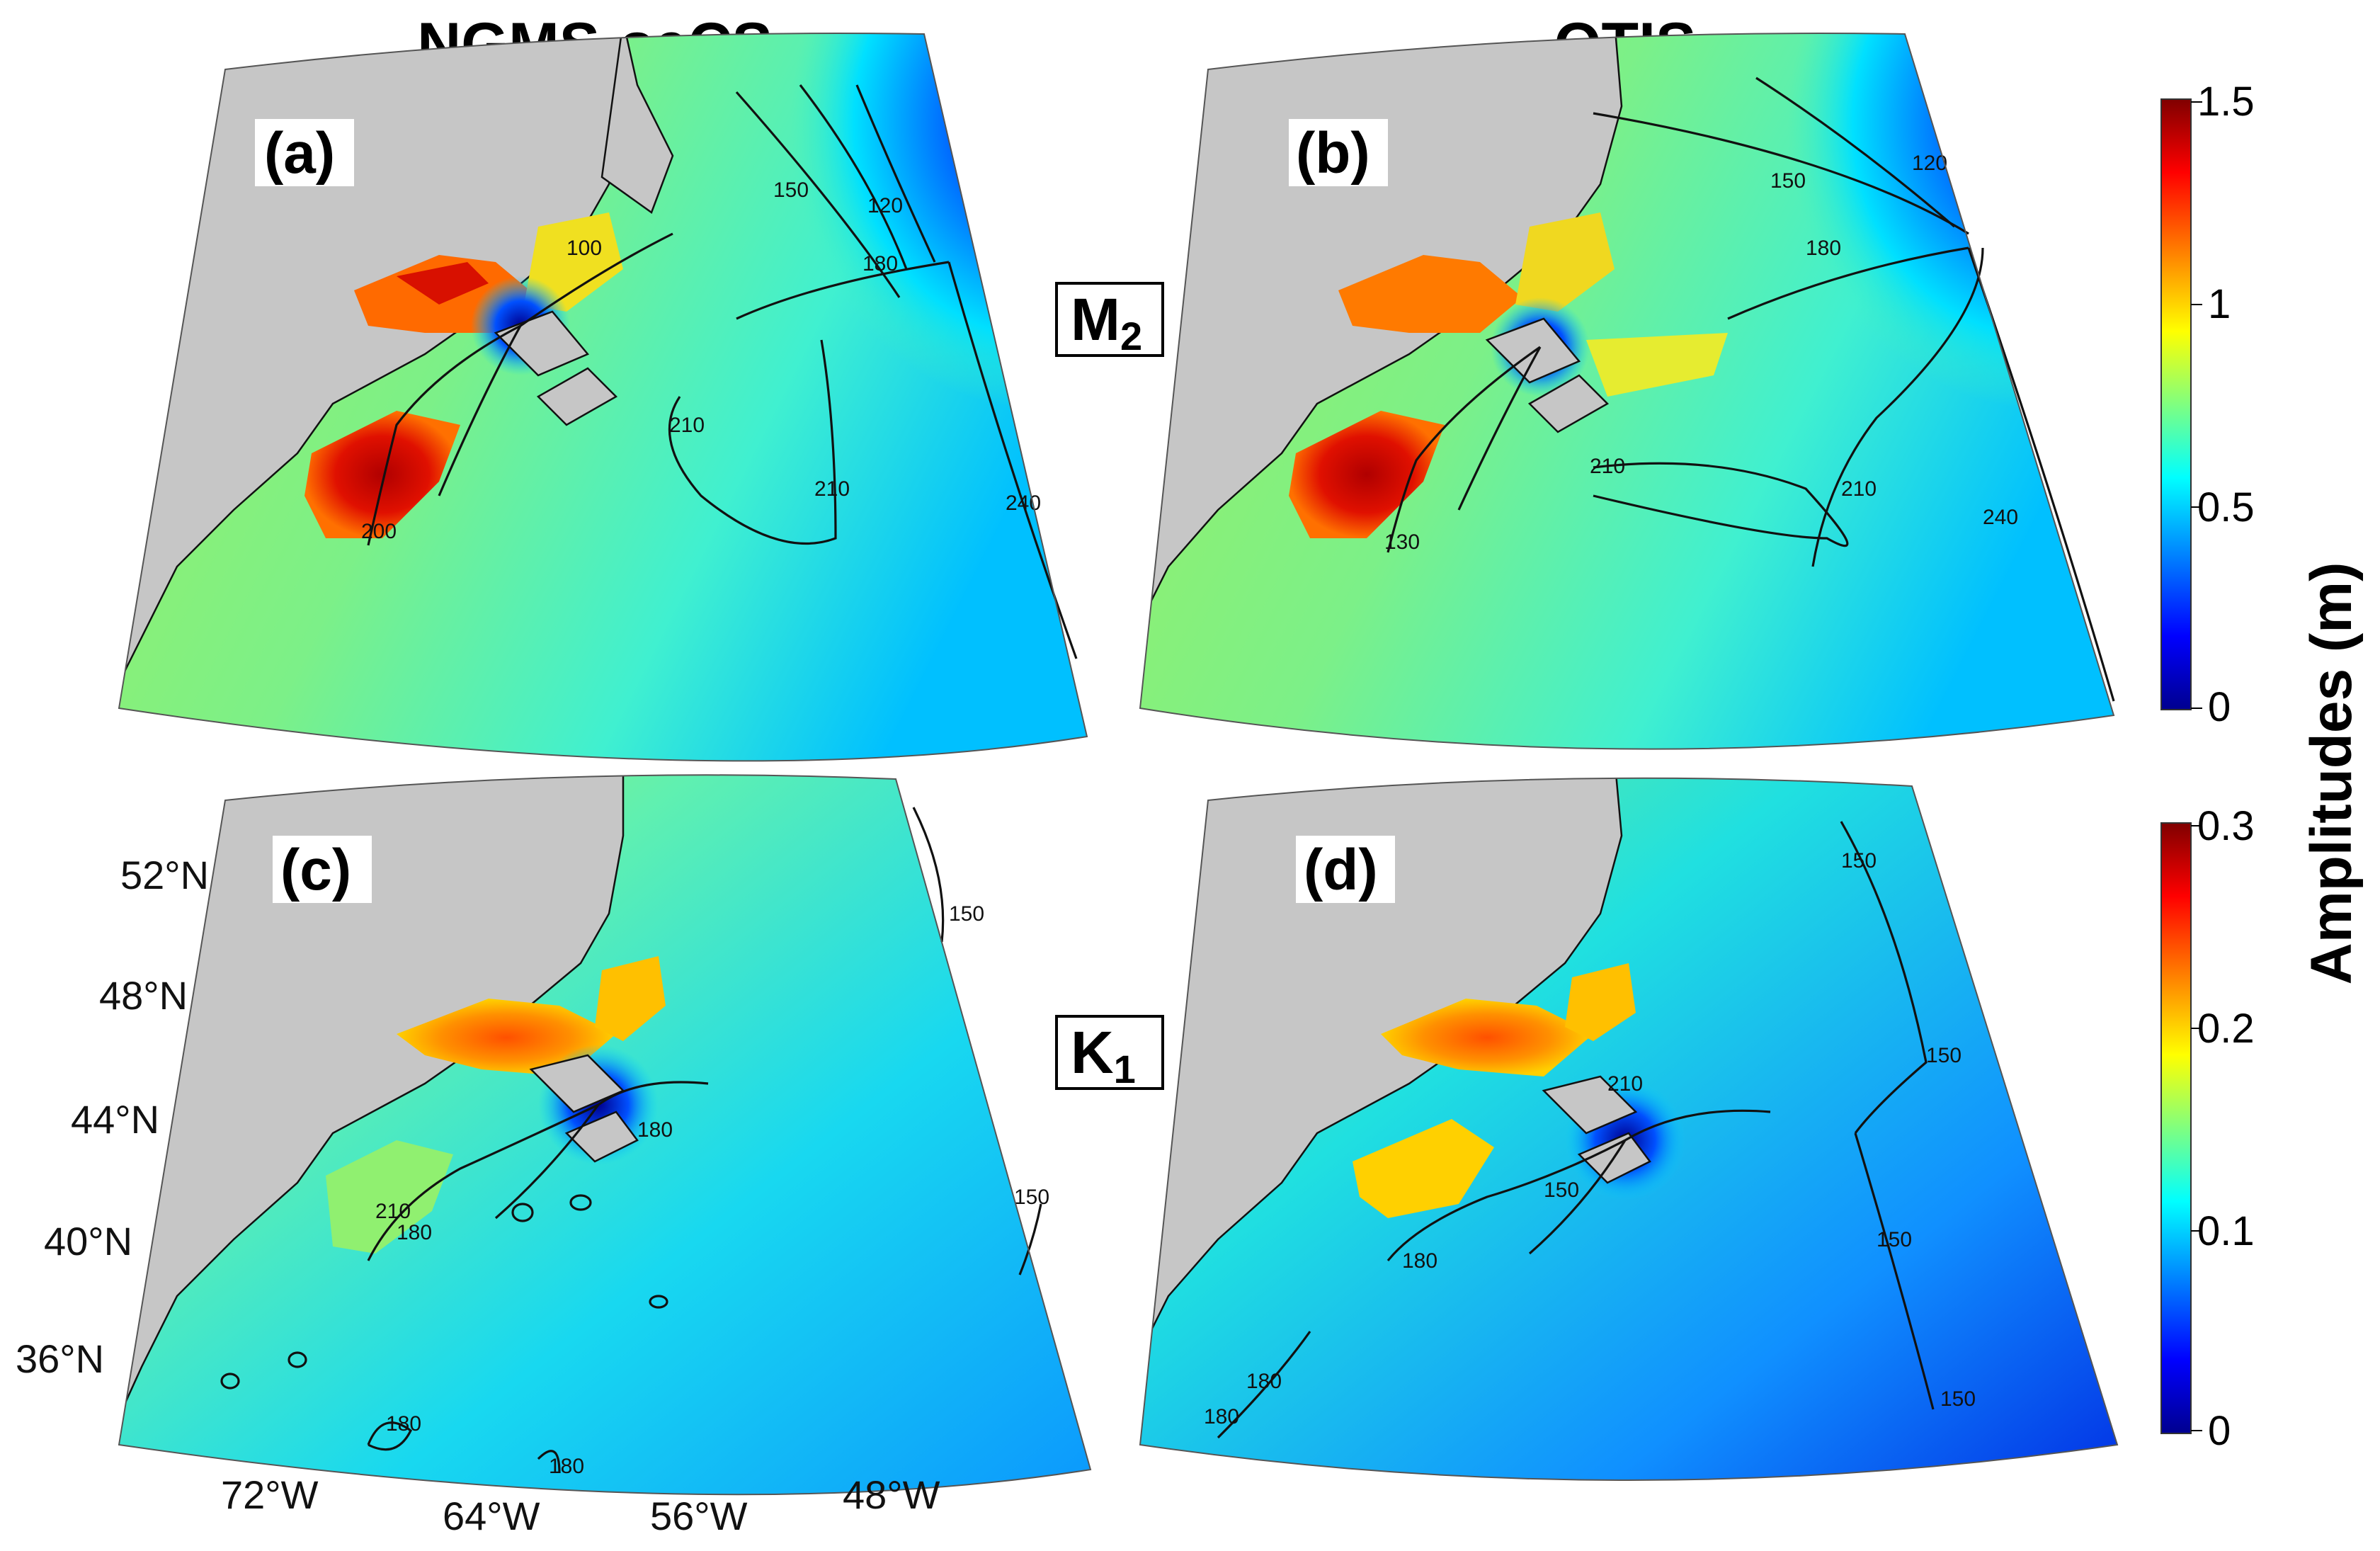 This screenshot has height=1551, width=2380. Describe the element at coordinates (492, 1516) in the screenshot. I see `longitude-tick: 64°W` at that location.